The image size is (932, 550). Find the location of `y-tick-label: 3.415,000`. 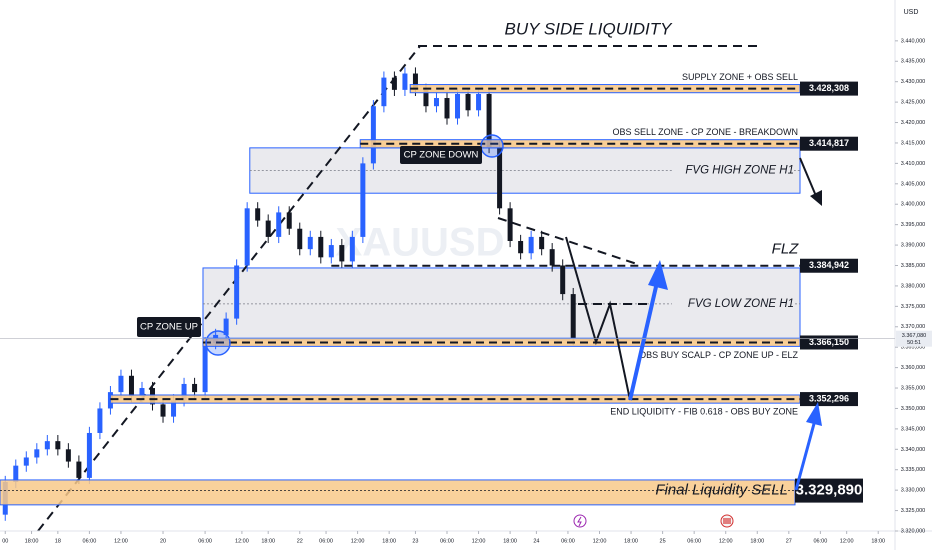

y-tick-label: 3.415,000 is located at coordinates (913, 143).